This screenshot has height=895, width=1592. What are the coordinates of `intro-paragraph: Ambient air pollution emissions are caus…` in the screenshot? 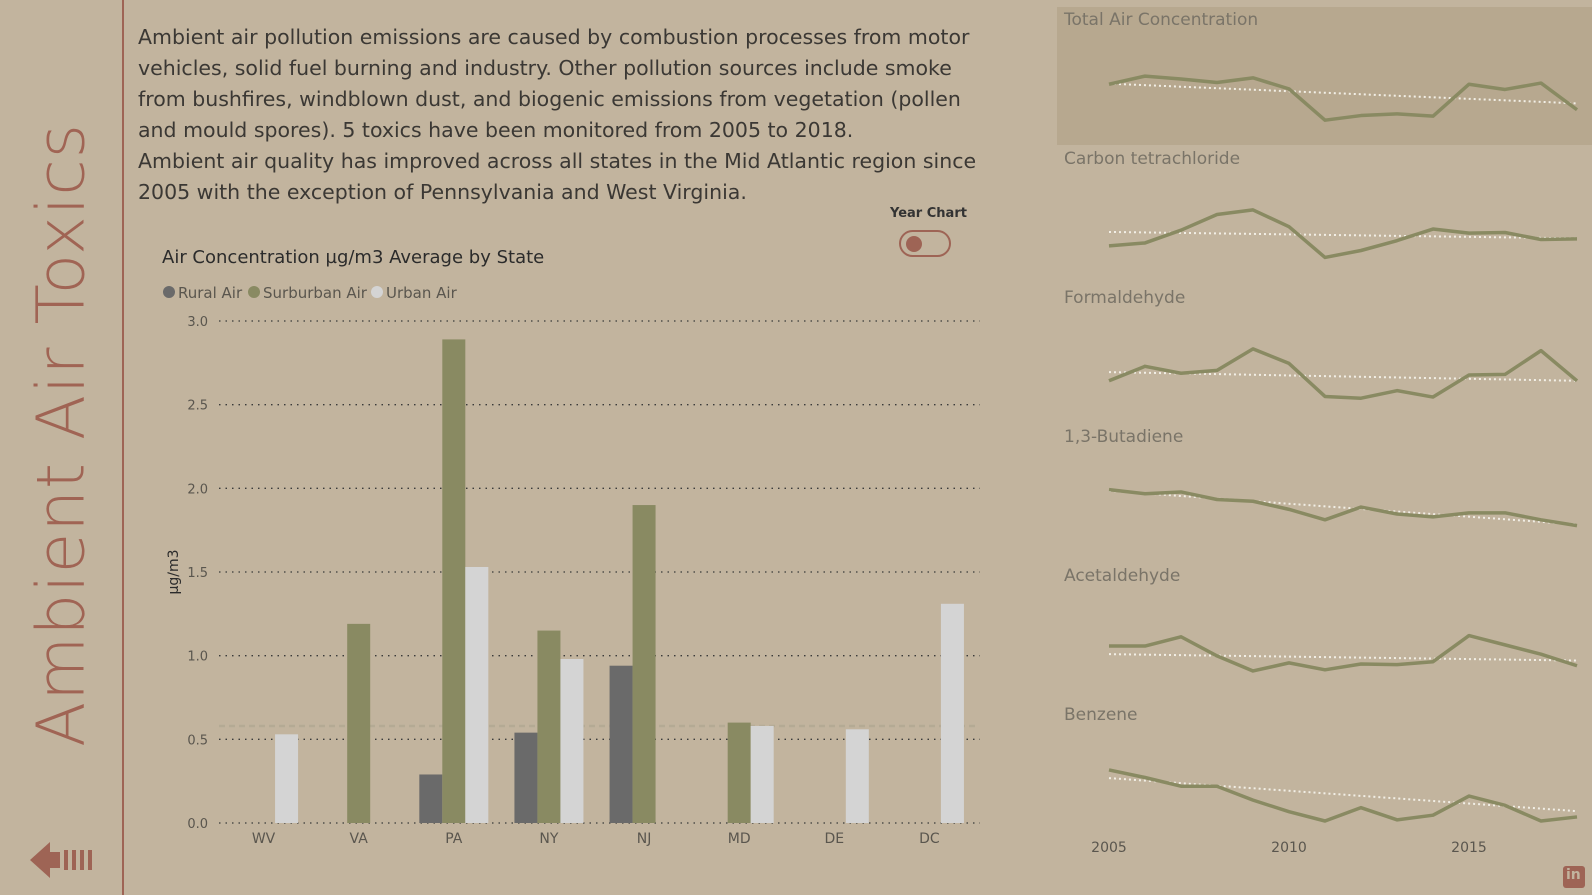 It's located at (554, 83).